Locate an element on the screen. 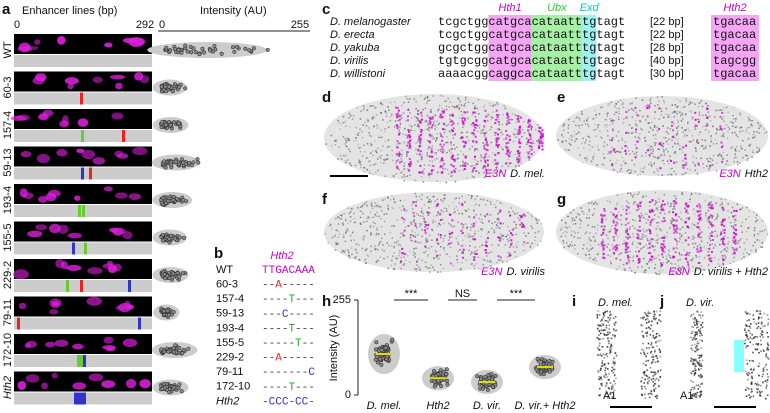  sequence-segment: cataatt is located at coordinates (557, 61).